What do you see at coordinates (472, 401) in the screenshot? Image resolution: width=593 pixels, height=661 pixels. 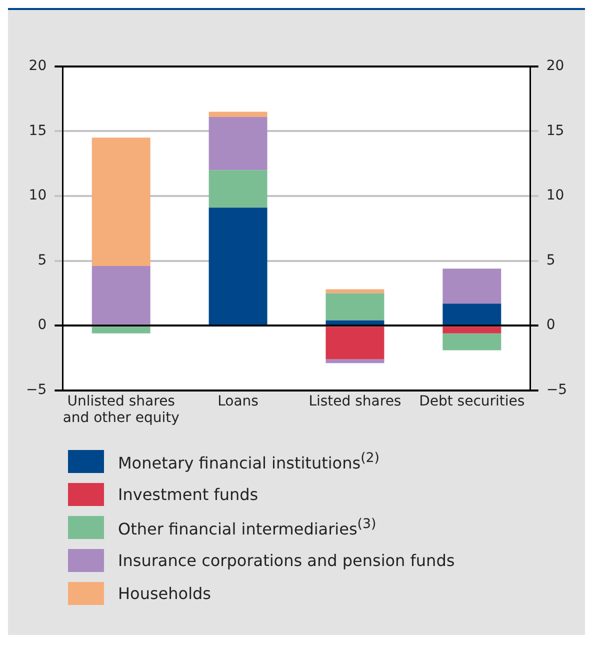 I see `x-tick-label: Debt securities` at bounding box center [472, 401].